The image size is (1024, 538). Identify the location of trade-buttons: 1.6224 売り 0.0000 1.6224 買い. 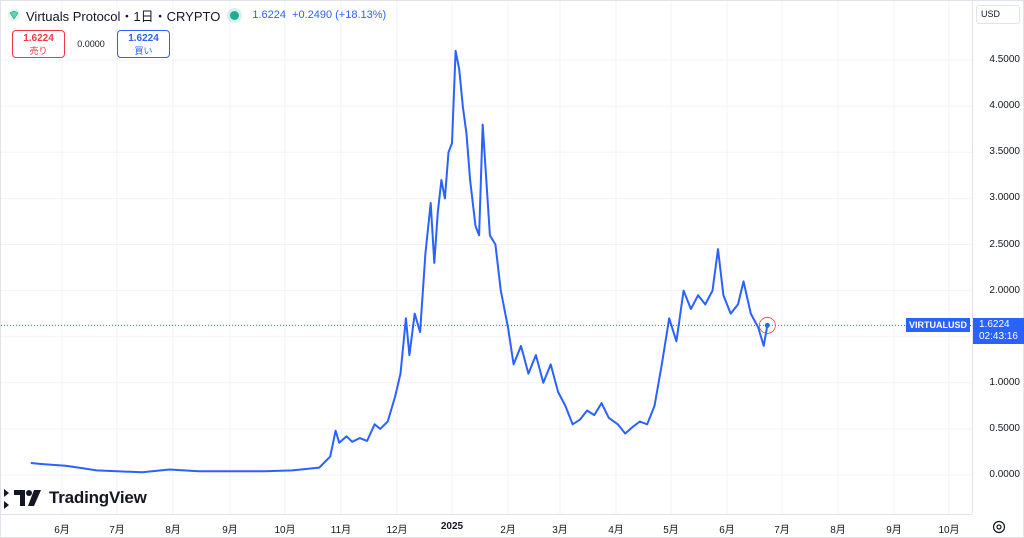
(91, 44).